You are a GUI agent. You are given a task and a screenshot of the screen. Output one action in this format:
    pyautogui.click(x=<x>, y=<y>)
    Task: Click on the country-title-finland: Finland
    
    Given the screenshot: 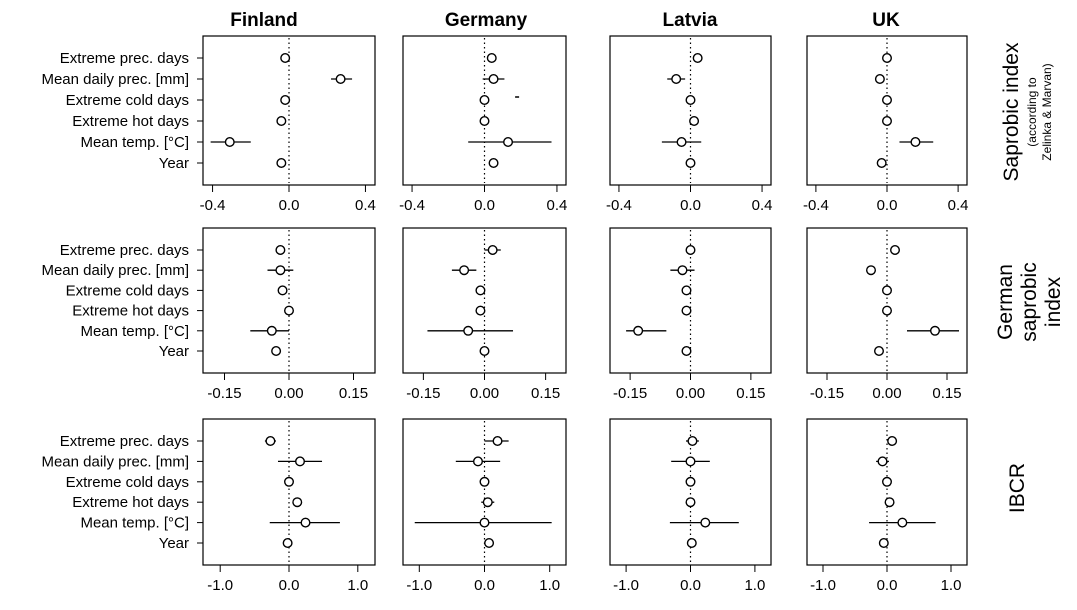 What is the action you would take?
    pyautogui.click(x=264, y=20)
    